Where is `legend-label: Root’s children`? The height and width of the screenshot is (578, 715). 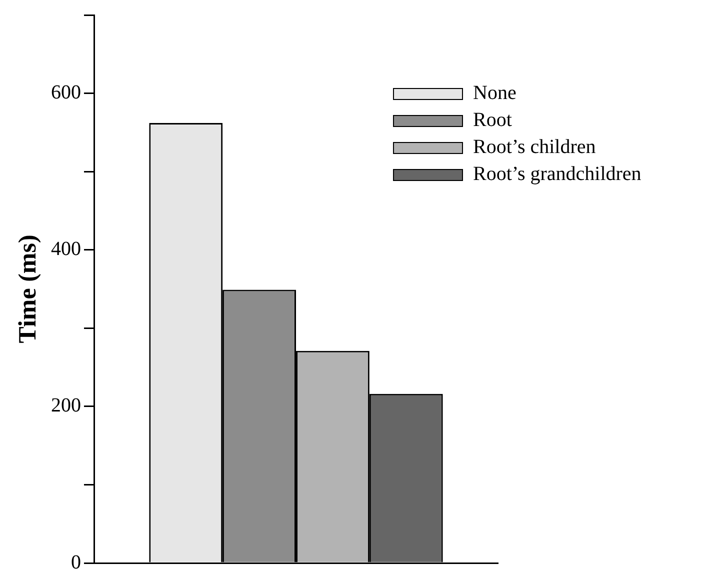 legend-label: Root’s children is located at coordinates (534, 147).